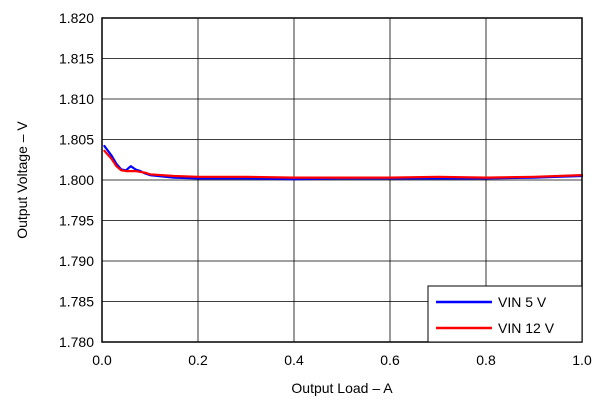 The height and width of the screenshot is (406, 605). Describe the element at coordinates (76, 99) in the screenshot. I see `y-tick-label: 1.810` at that location.